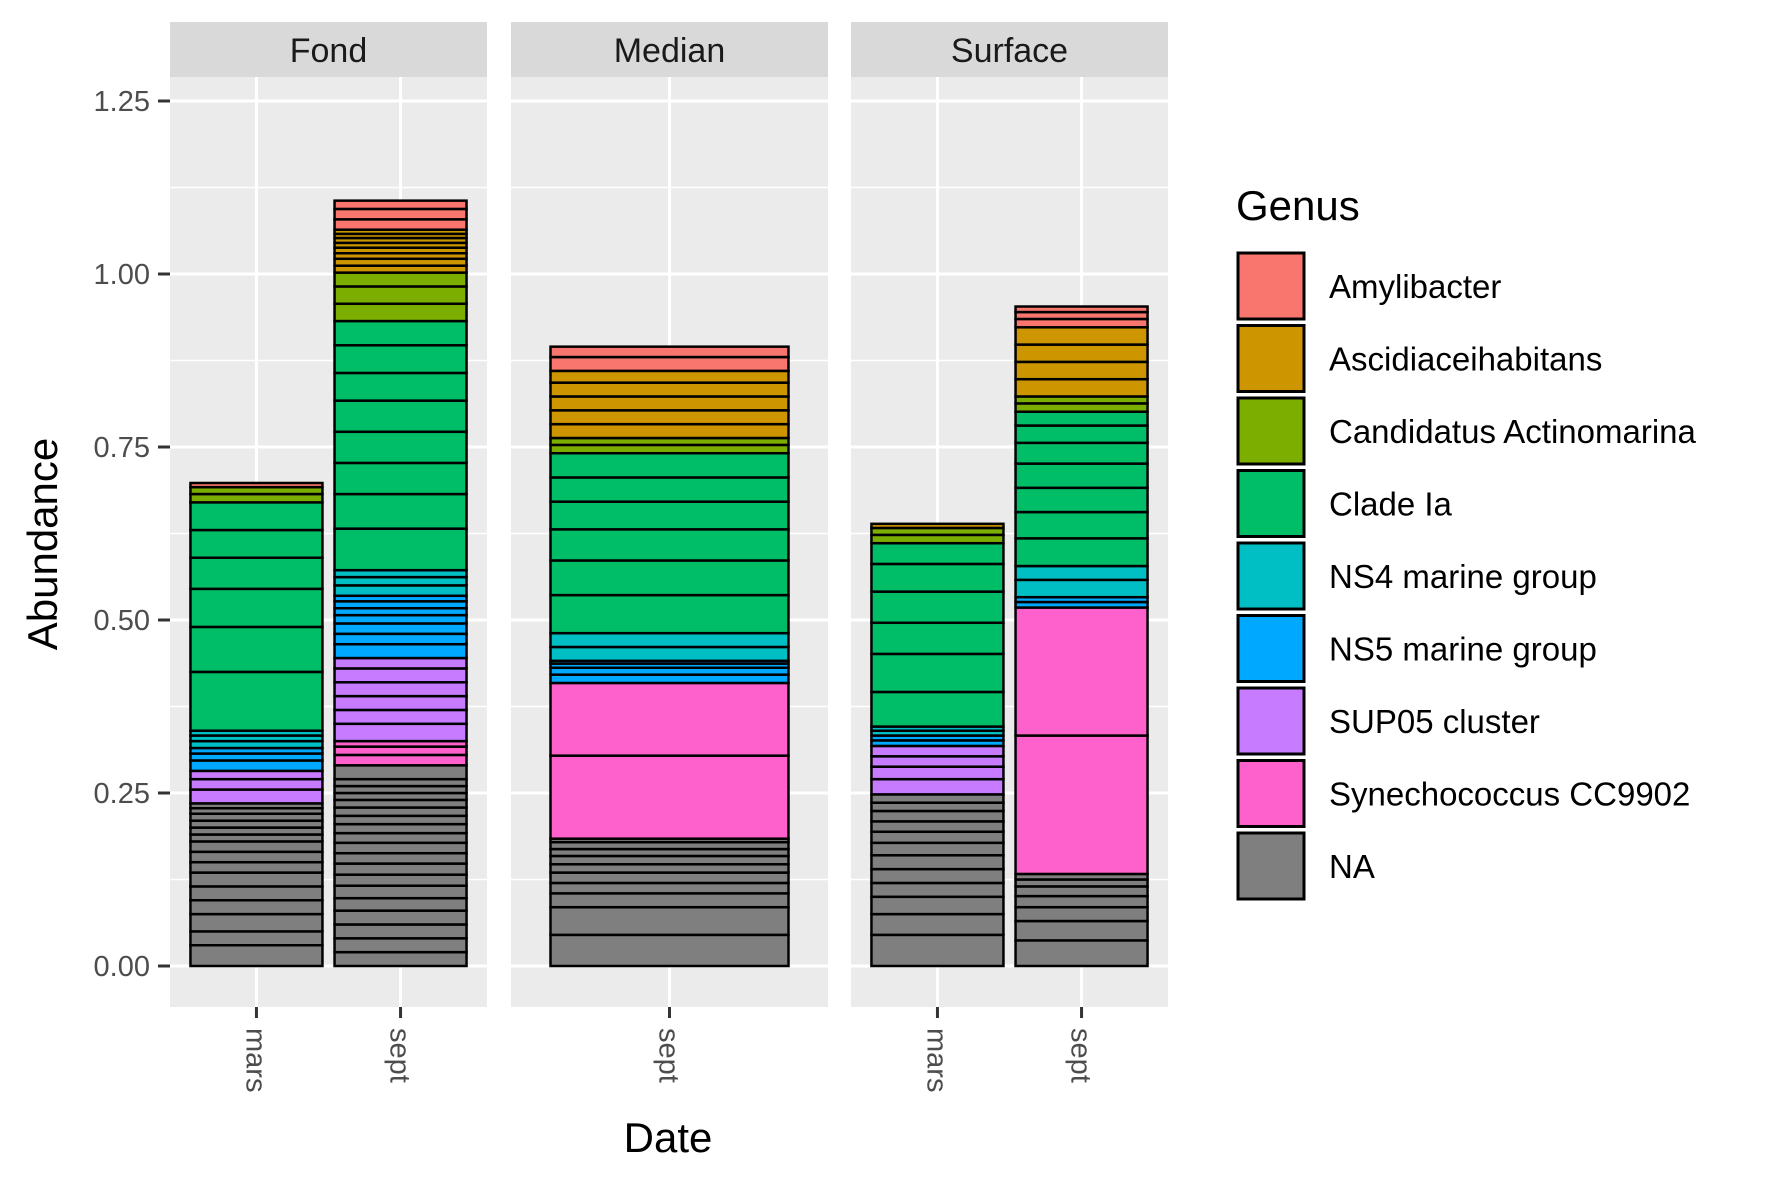  Describe the element at coordinates (1463, 576) in the screenshot. I see `legend-label: NS4 marine group` at that location.